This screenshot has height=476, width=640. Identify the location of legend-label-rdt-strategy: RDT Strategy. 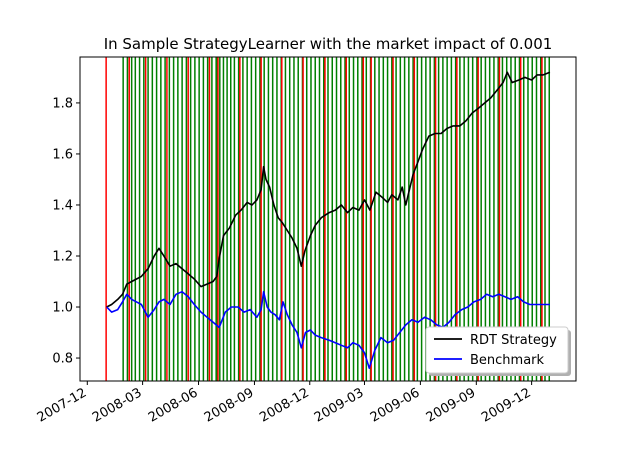
(513, 340).